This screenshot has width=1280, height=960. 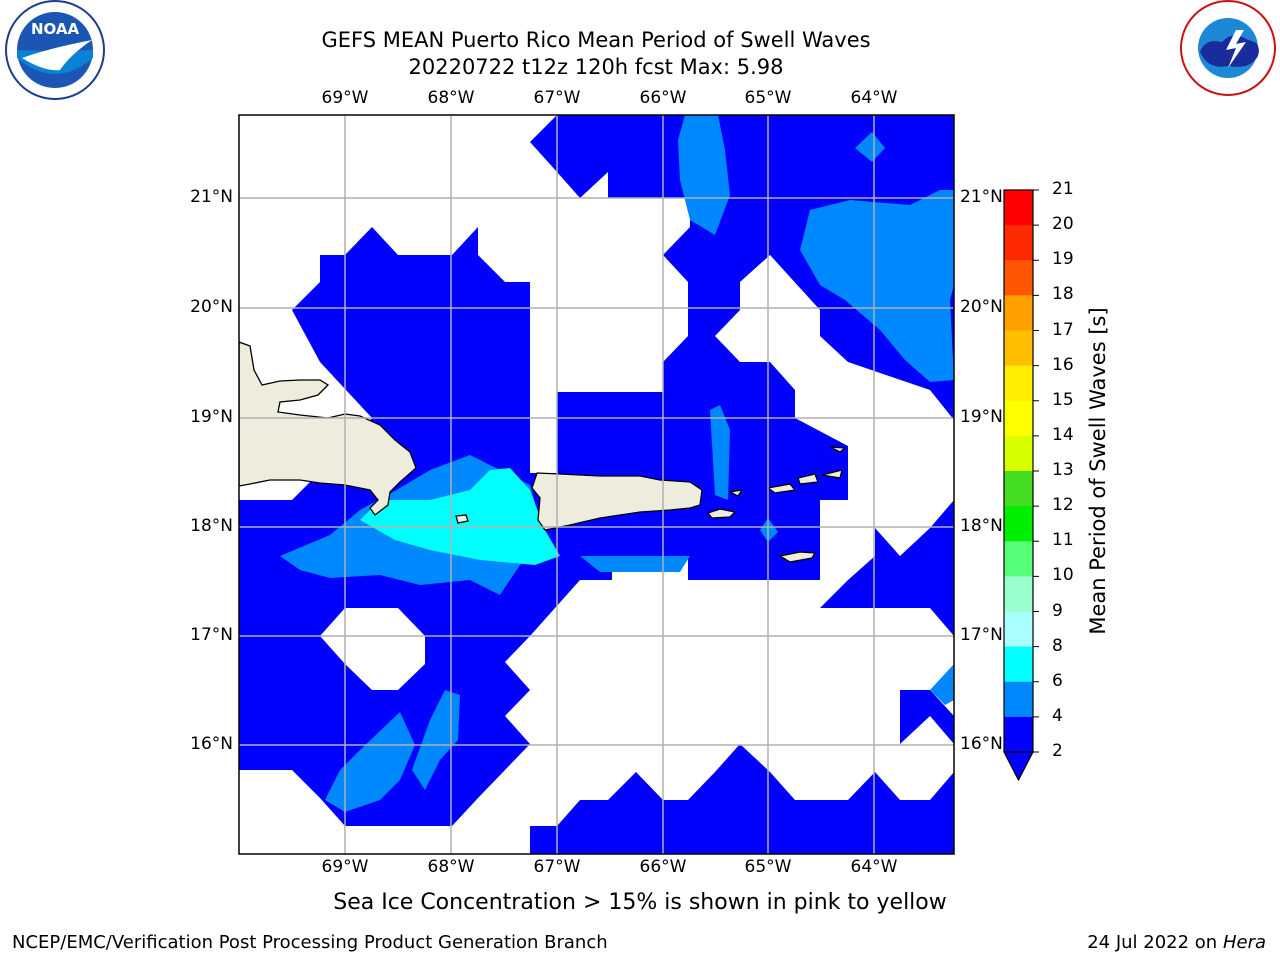 I want to click on lat-label-right: 20°N, so click(x=981, y=307).